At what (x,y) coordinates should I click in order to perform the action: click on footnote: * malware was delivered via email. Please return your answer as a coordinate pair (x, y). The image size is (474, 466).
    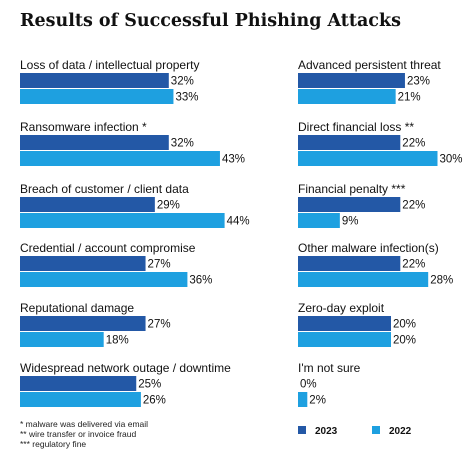
    Looking at the image, I should click on (84, 424).